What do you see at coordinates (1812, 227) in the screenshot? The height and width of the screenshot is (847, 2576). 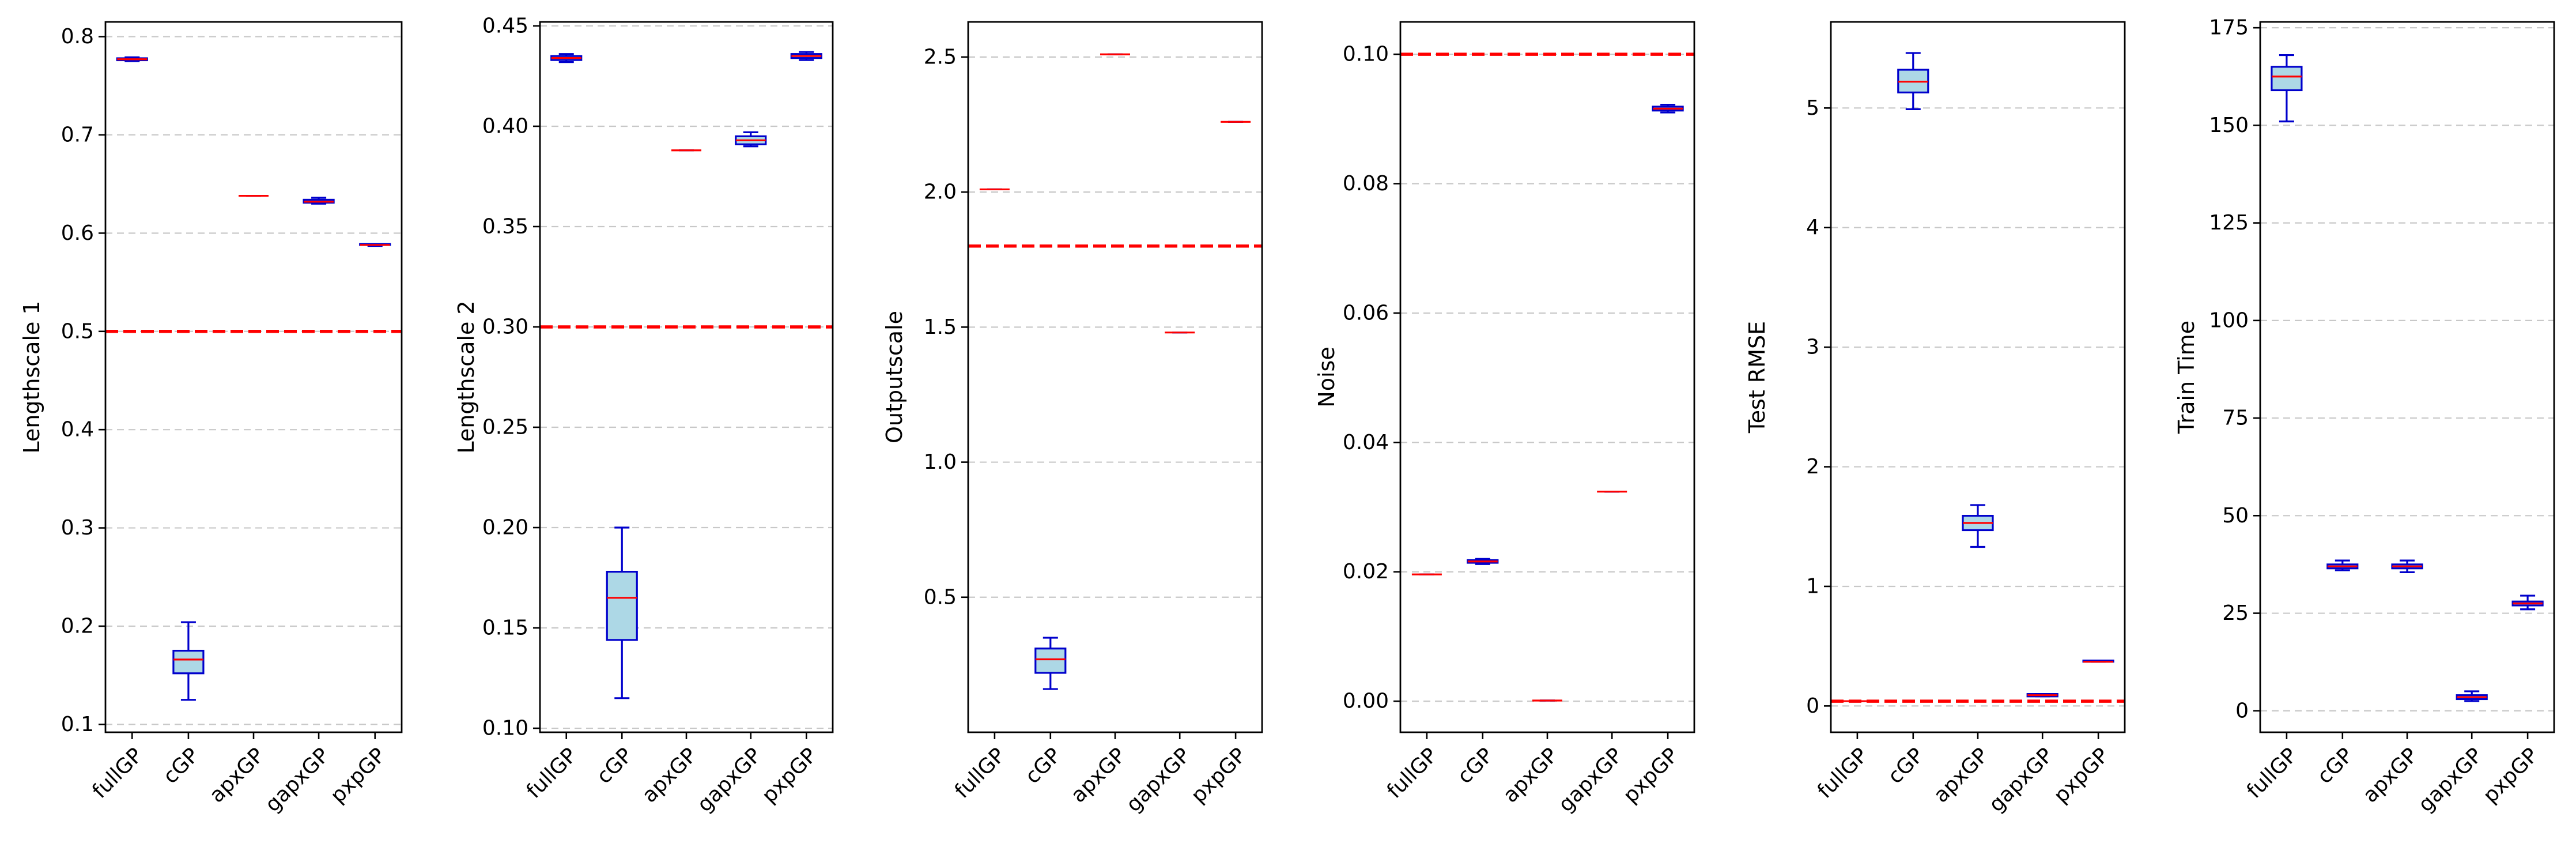 I see `y-tick-label: 4` at bounding box center [1812, 227].